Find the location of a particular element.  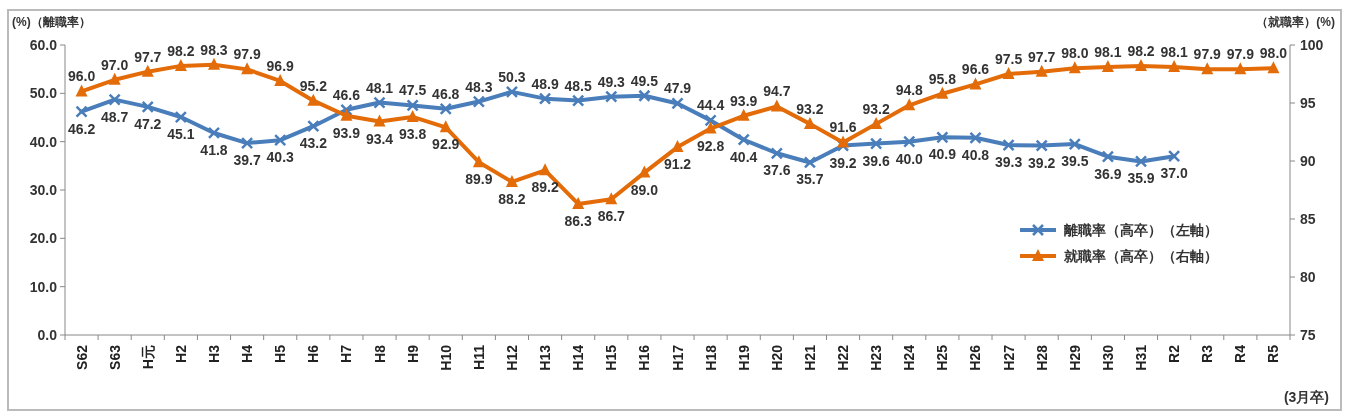

data-label: 92.8 is located at coordinates (710, 145).